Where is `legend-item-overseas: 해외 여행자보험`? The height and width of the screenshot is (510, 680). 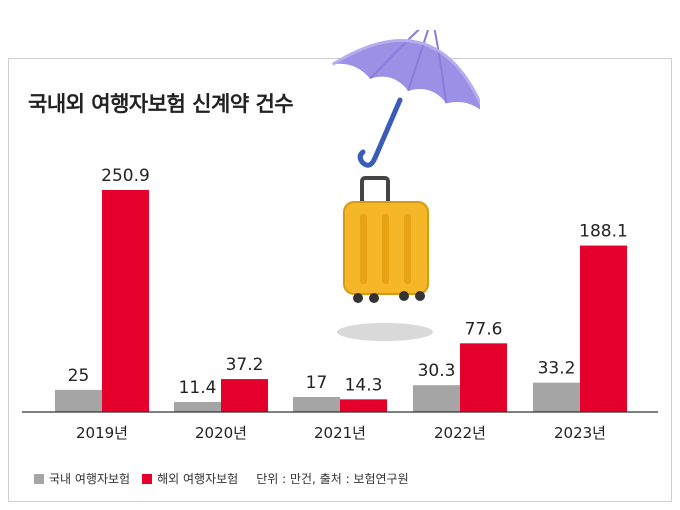 legend-item-overseas: 해외 여행자보험 is located at coordinates (190, 478).